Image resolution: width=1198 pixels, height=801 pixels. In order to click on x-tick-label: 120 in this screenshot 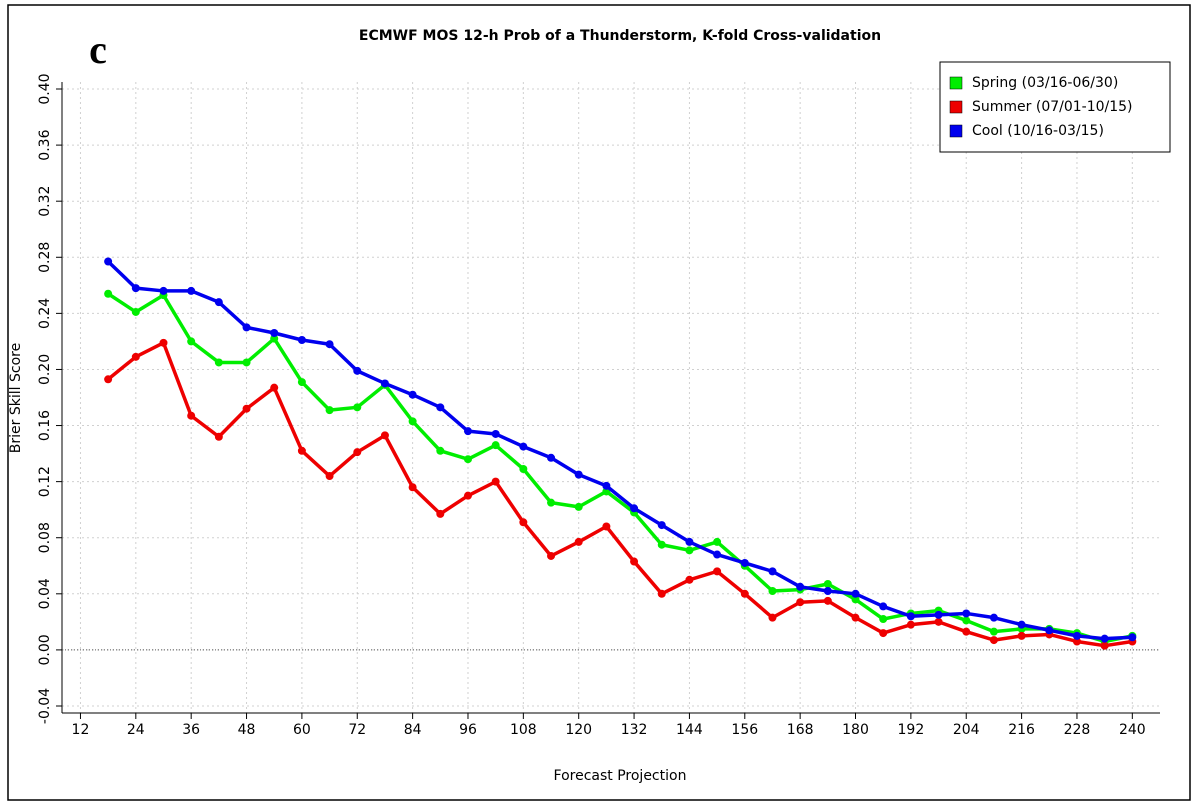, I will do `click(578, 730)`.